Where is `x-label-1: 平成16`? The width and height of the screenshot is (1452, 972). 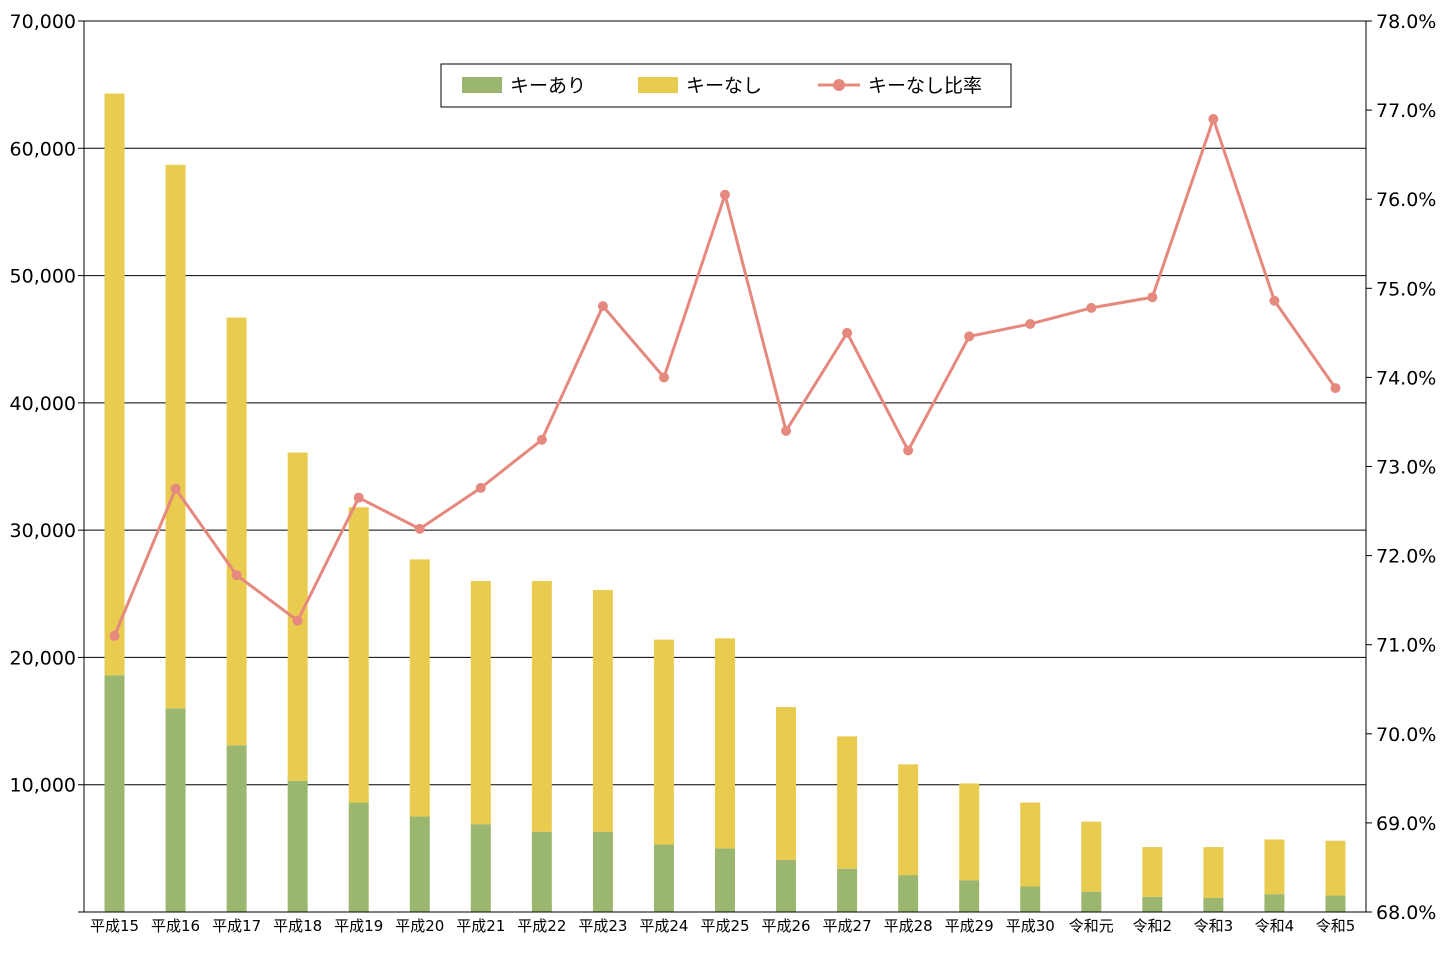
x-label-1: 平成16 is located at coordinates (175, 926).